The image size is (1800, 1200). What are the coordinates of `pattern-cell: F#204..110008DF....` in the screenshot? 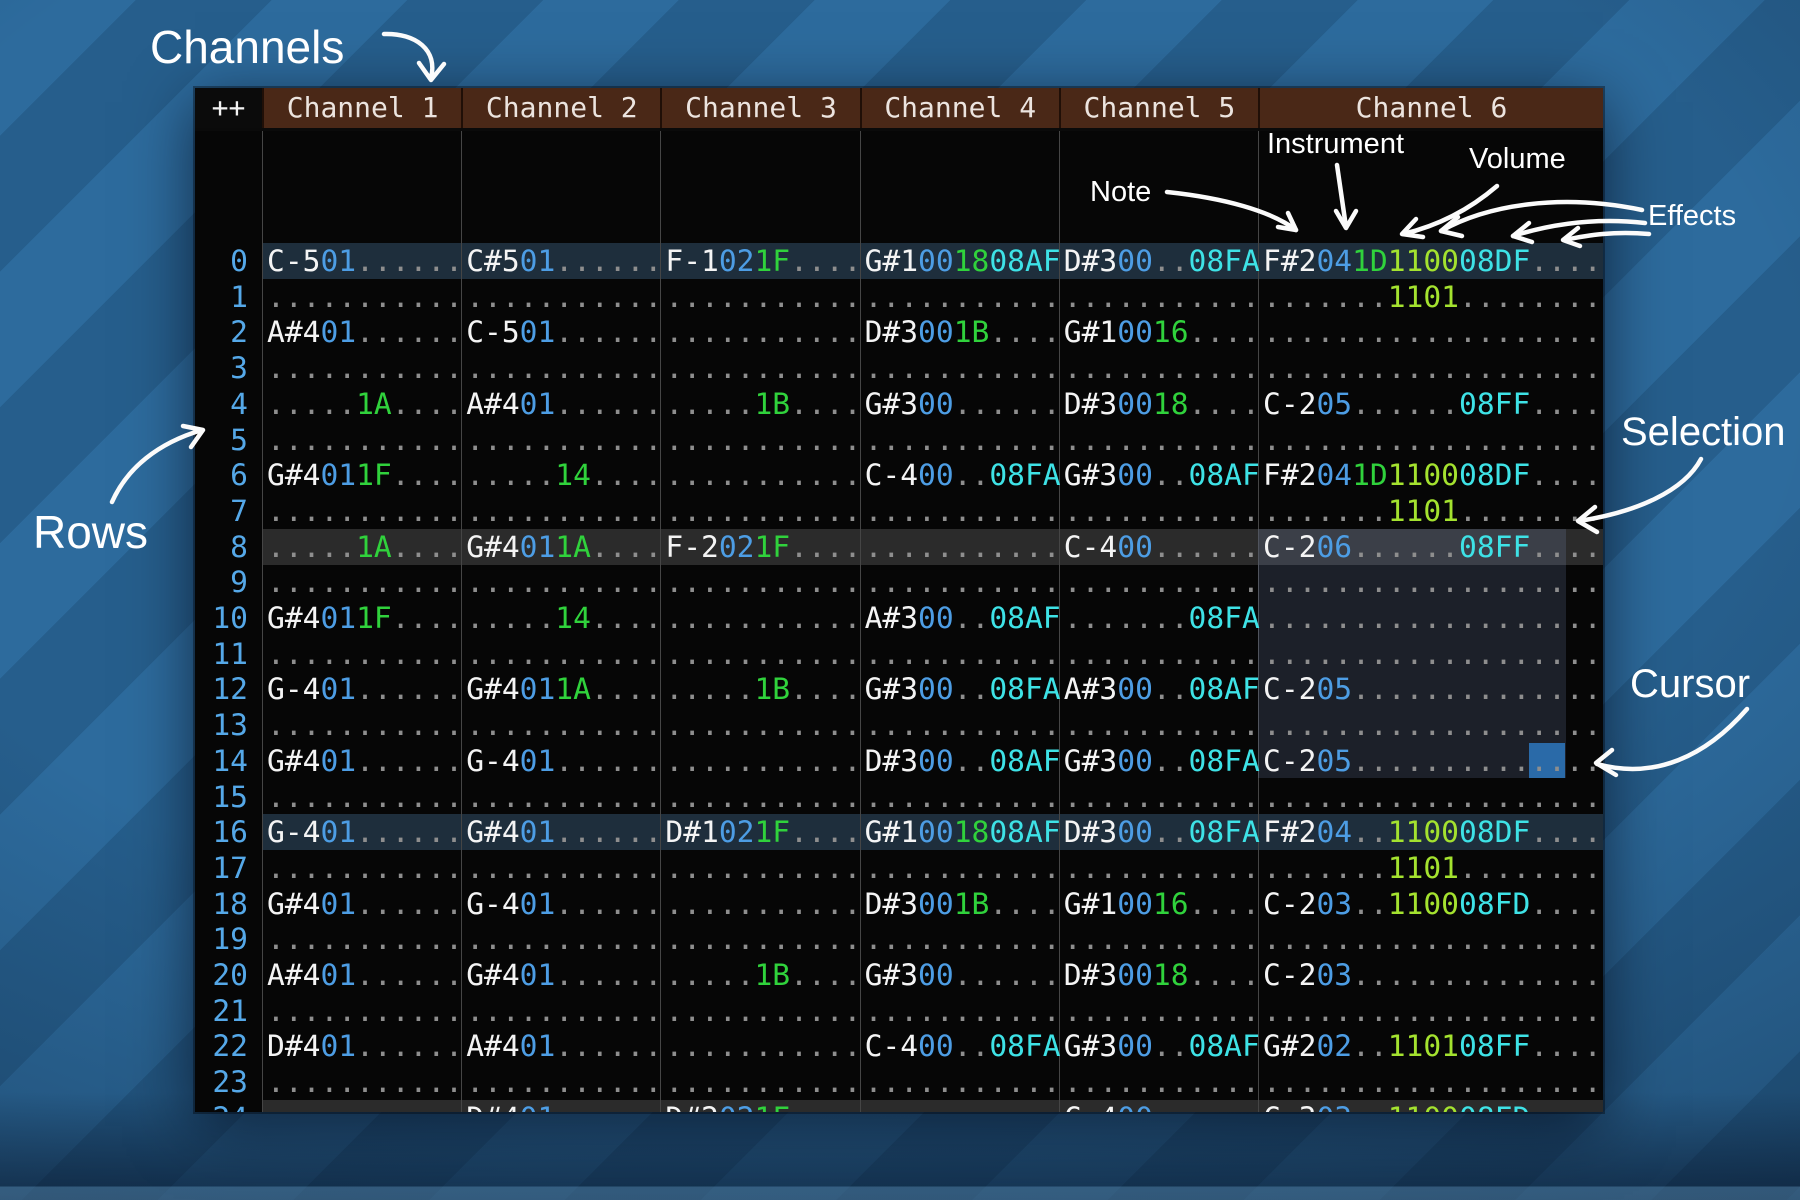 It's located at (1432, 832).